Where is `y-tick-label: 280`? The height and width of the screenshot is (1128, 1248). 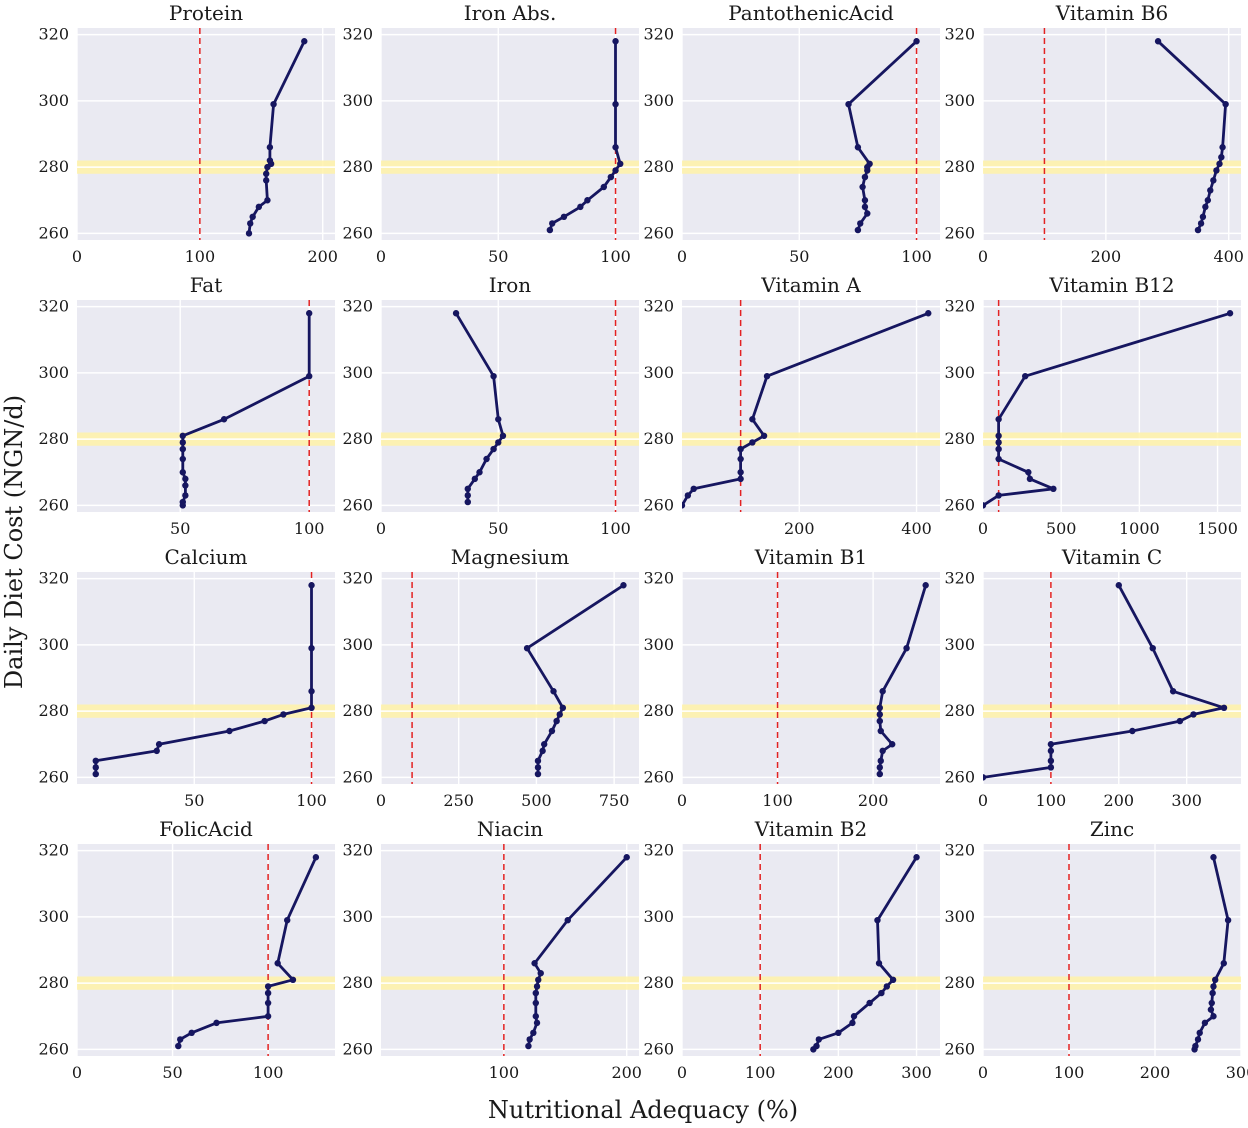
y-tick-label: 280 is located at coordinates (357, 982).